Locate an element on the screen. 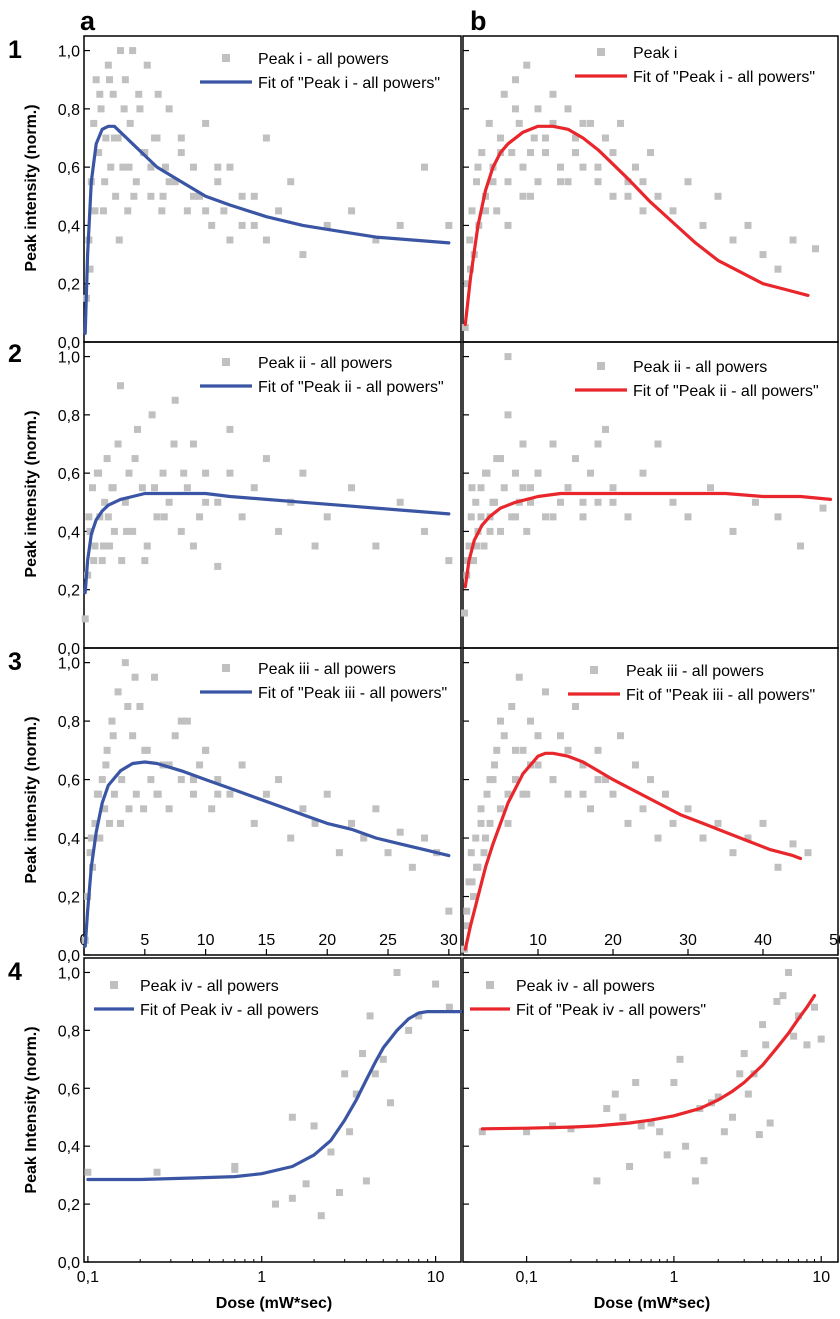  legend-label-3a-0: Peak iii - all powers is located at coordinates (327, 669).